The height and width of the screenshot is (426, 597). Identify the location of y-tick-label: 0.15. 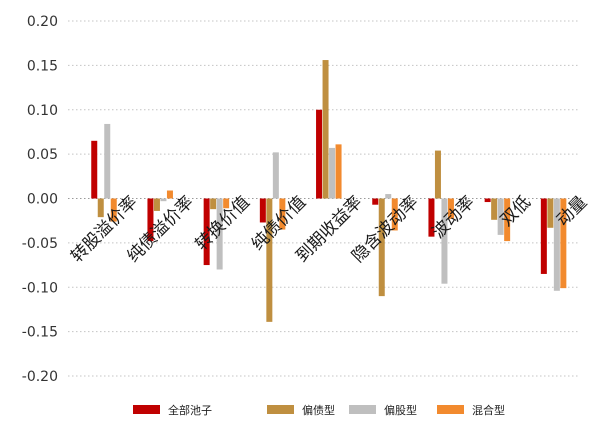
(42, 66).